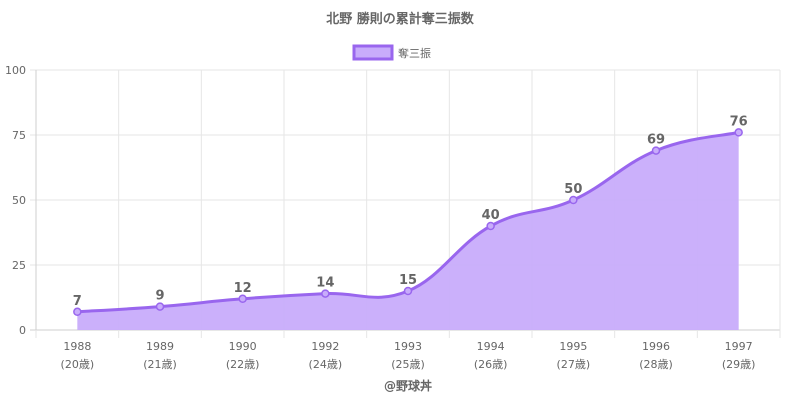  What do you see at coordinates (160, 346) in the screenshot?
I see `x-tick-label: 1989` at bounding box center [160, 346].